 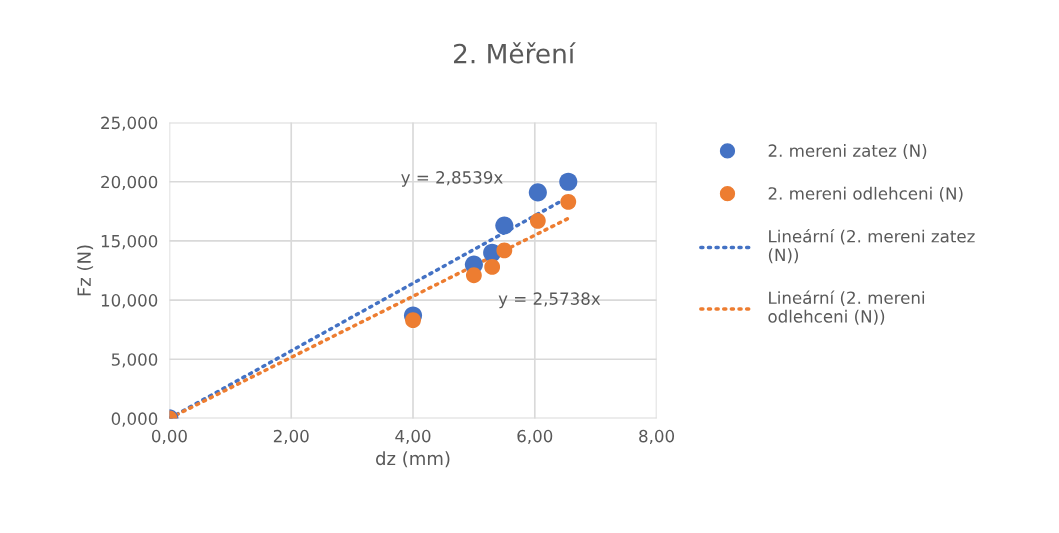 What do you see at coordinates (413, 459) in the screenshot?
I see `x-axis-title: dz (mm)` at bounding box center [413, 459].